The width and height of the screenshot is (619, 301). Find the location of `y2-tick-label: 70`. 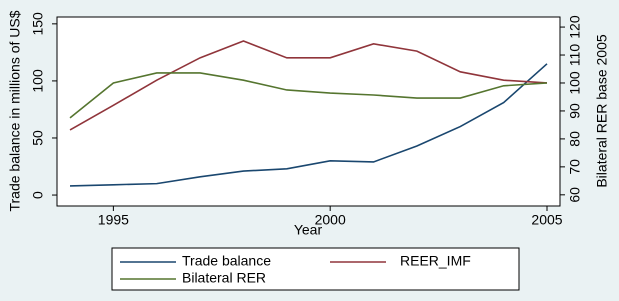

y2-tick-label: 70 is located at coordinates (575, 167).